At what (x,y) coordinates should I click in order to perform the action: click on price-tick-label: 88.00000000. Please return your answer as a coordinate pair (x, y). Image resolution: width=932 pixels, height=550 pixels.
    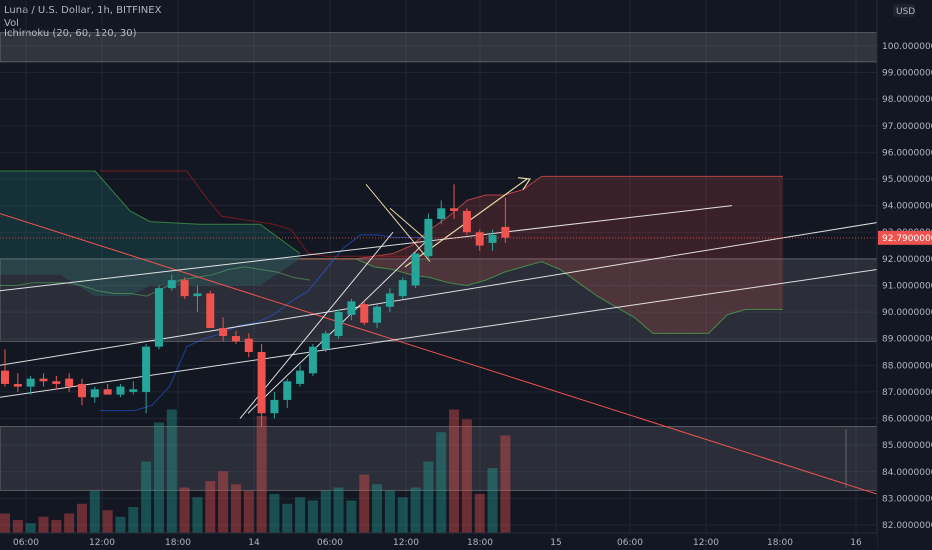
    Looking at the image, I should click on (907, 366).